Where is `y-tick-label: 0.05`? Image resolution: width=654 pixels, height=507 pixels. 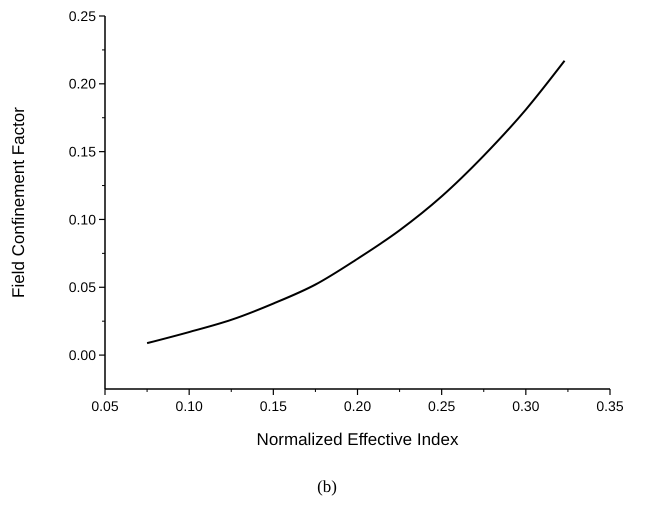
y-tick-label: 0.05 is located at coordinates (82, 287).